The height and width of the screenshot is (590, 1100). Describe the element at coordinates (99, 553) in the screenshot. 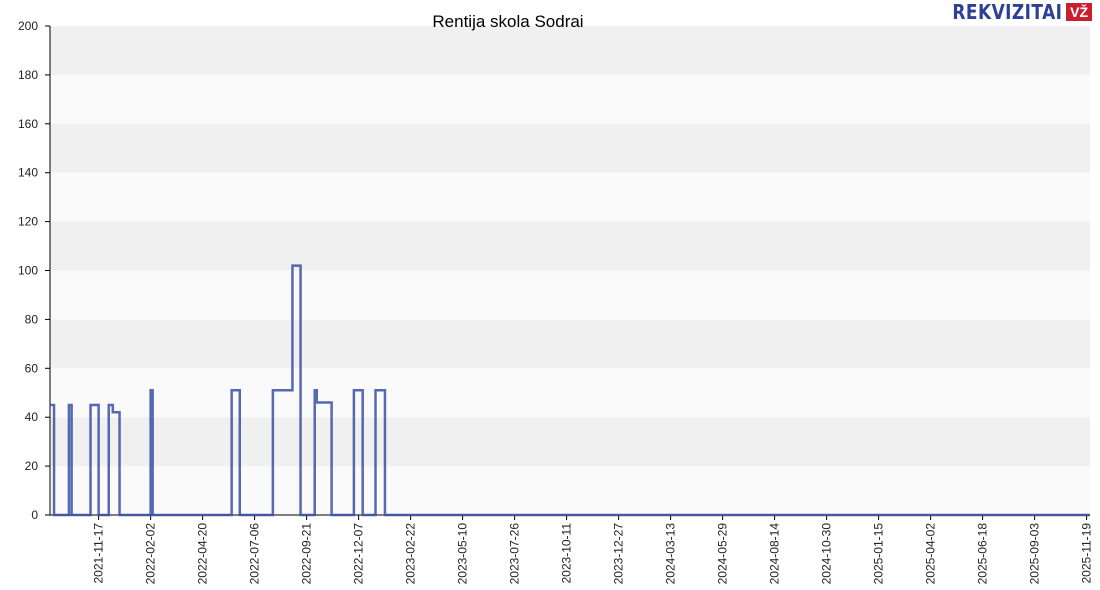

I see `x-tick-label: 2021-11-17` at that location.